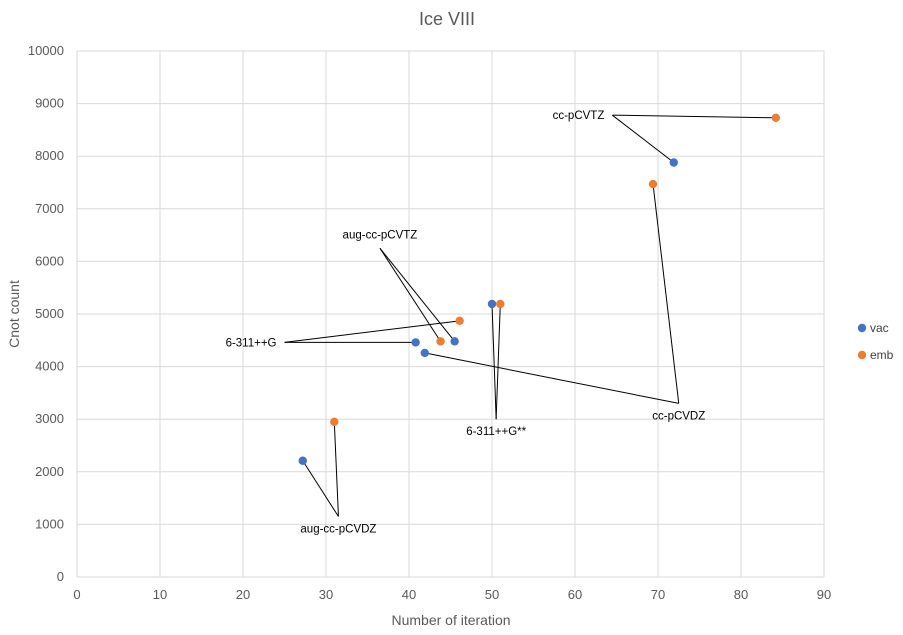 Image resolution: width=903 pixels, height=635 pixels. What do you see at coordinates (14, 314) in the screenshot?
I see `y-axis-label: Cnot count` at bounding box center [14, 314].